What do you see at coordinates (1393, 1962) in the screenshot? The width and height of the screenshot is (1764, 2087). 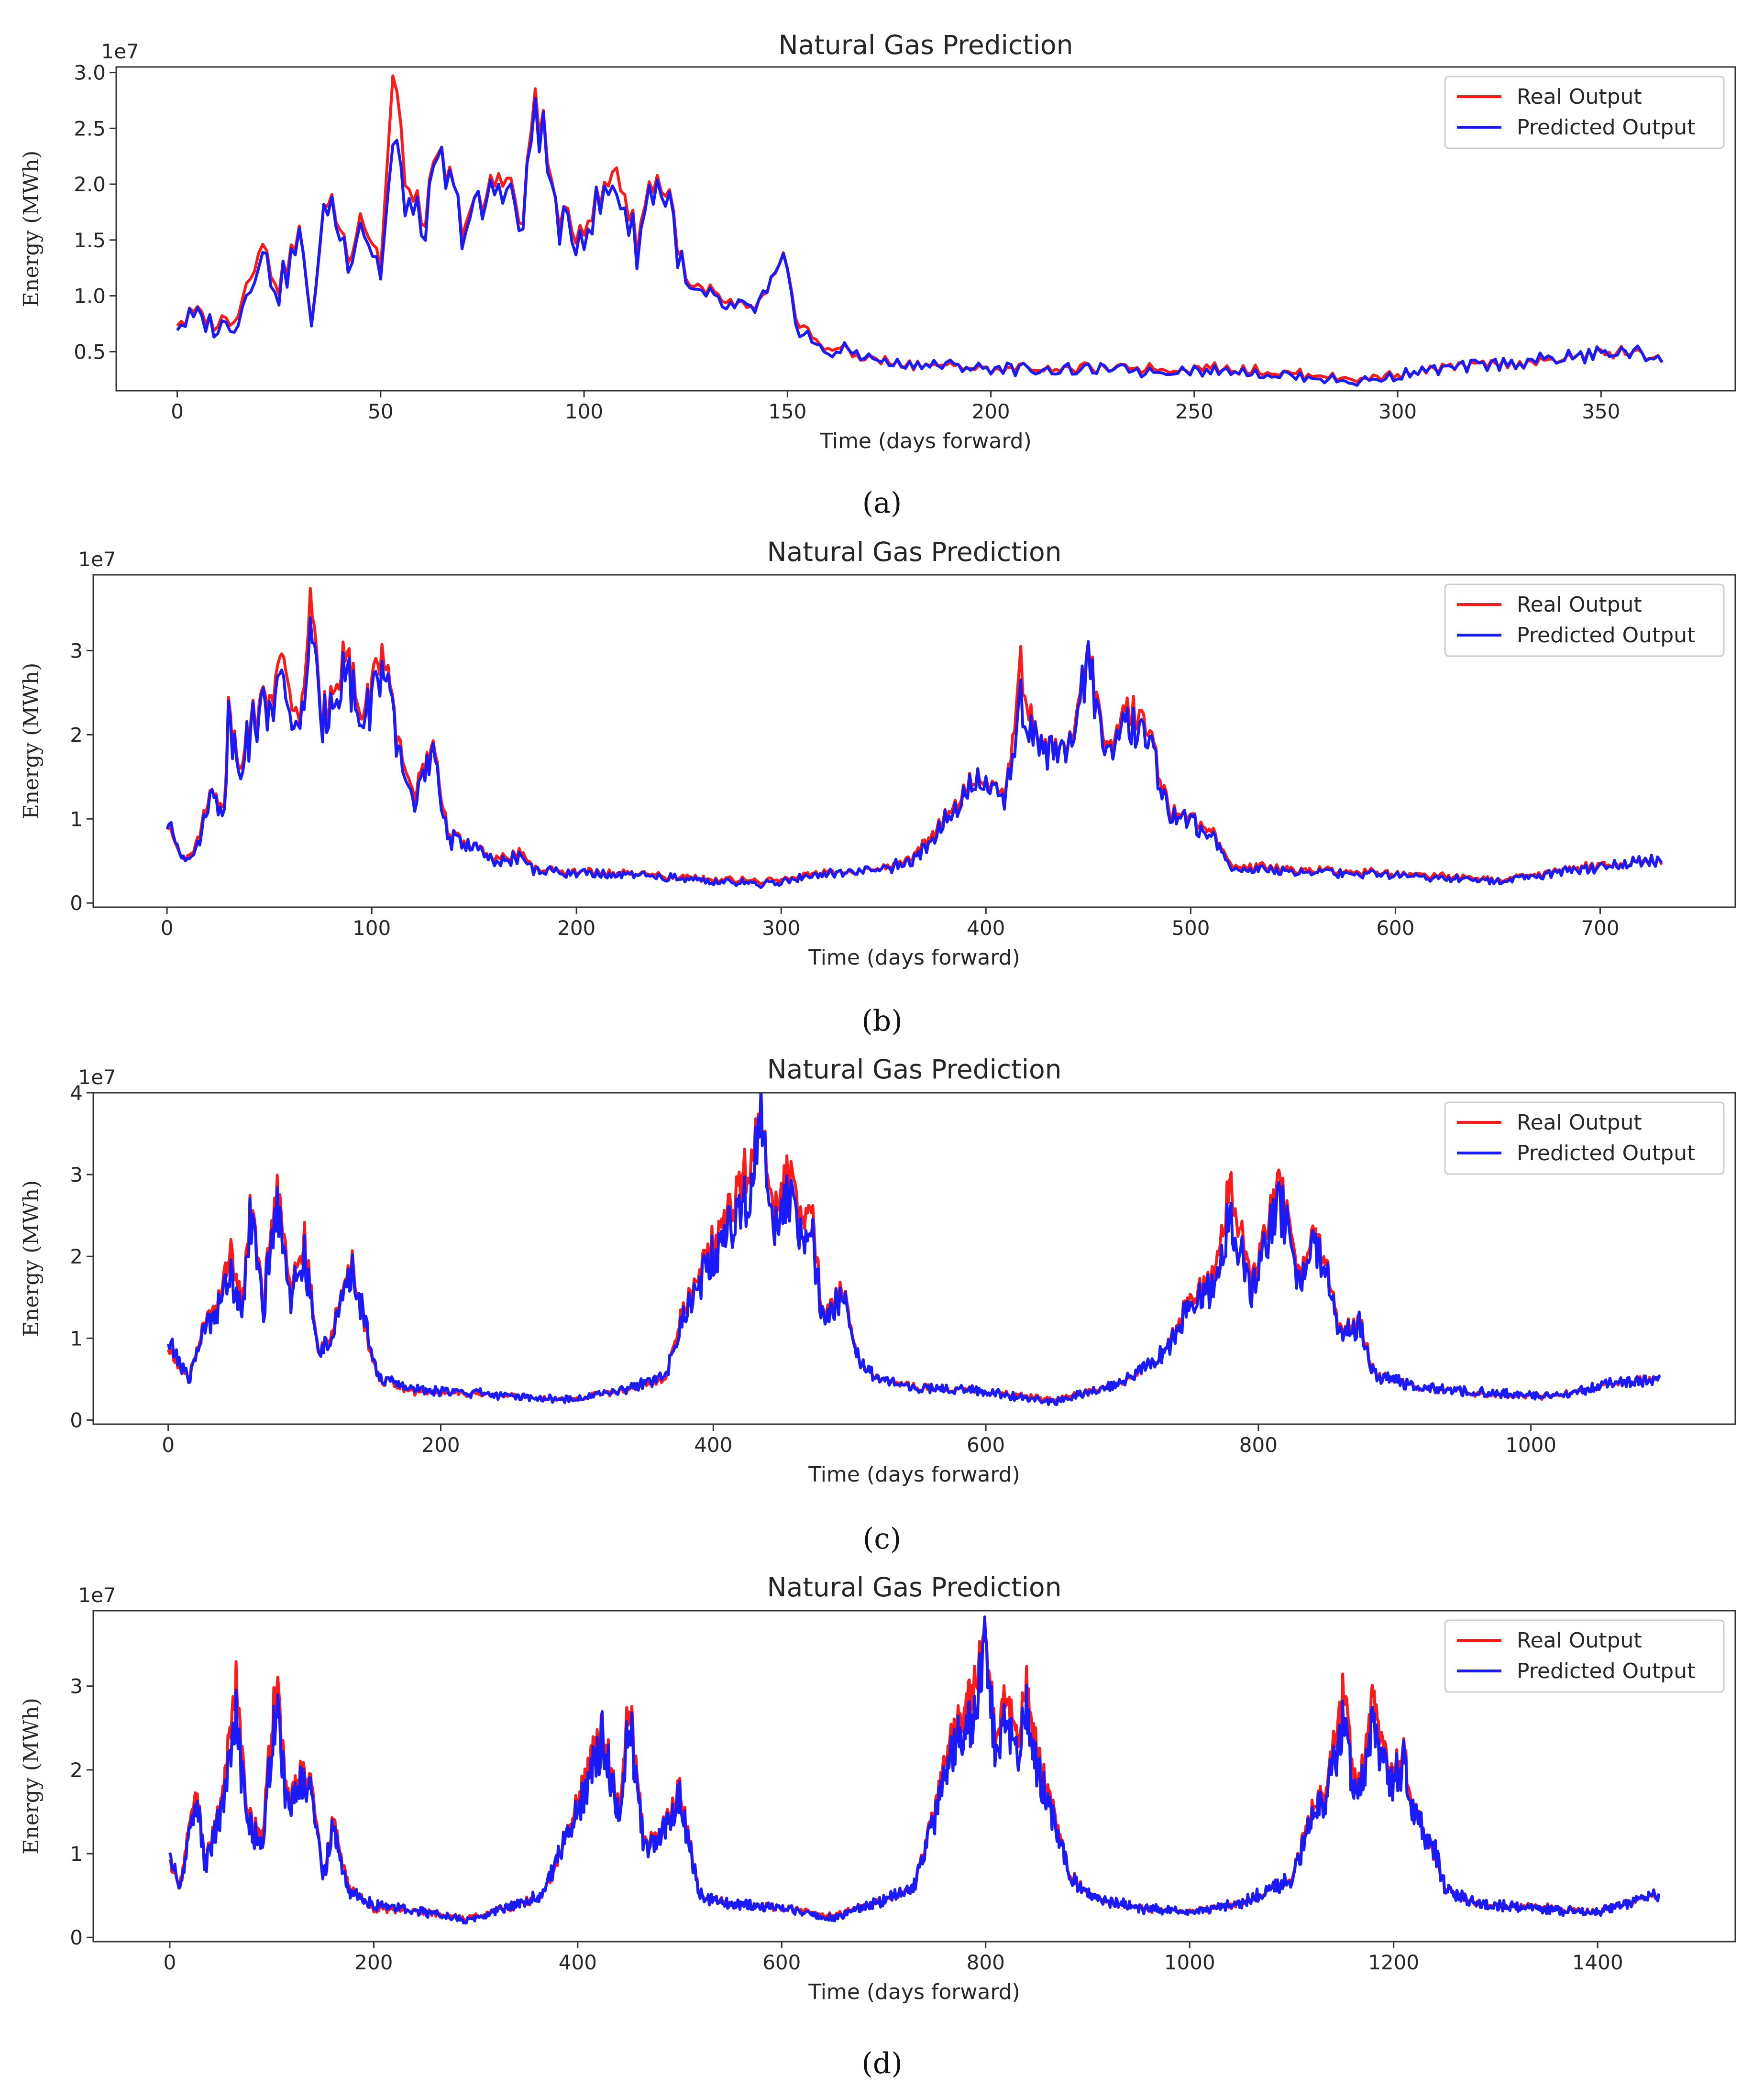 I see `x-tick-label: 1200` at bounding box center [1393, 1962].